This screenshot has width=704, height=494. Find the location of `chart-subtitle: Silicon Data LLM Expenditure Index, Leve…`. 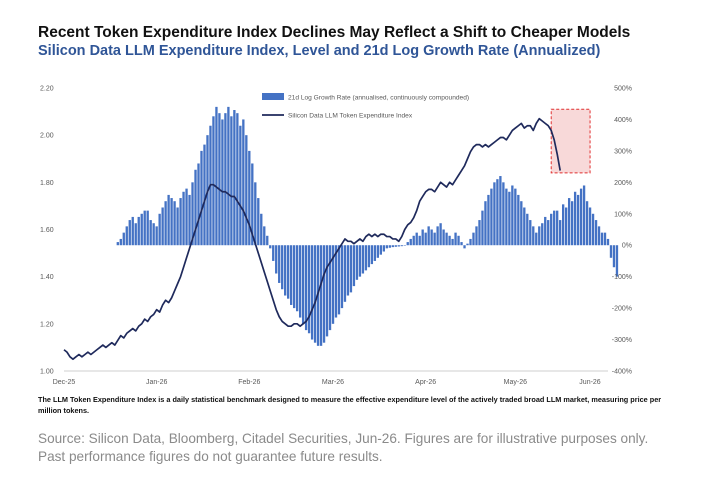

chart-subtitle: Silicon Data LLM Expenditure Index, Leve… is located at coordinates (319, 51).